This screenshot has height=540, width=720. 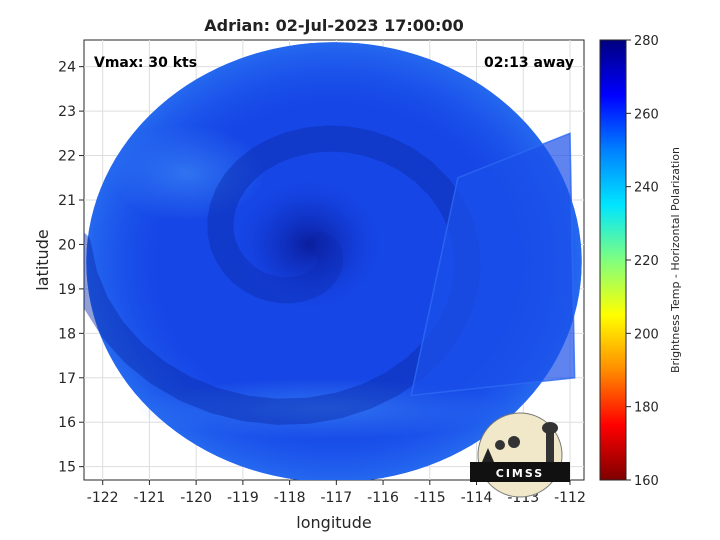 I want to click on colorbar-ticks: 160 180 200 220 240 260 280, so click(x=642, y=261).